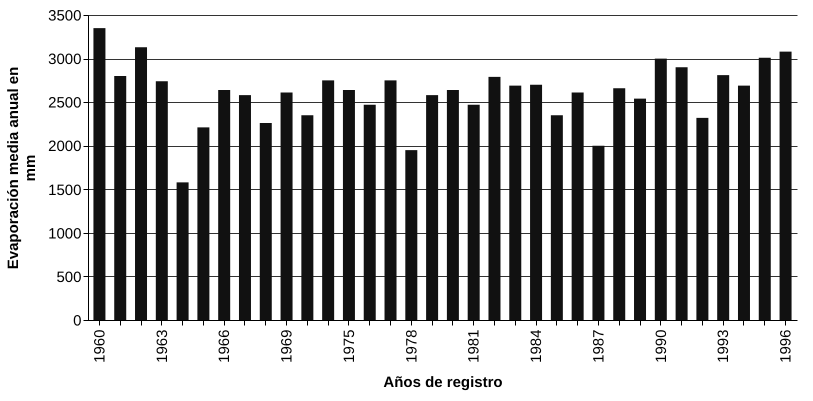  Describe the element at coordinates (661, 346) in the screenshot. I see `x-tick-label: 1990` at that location.